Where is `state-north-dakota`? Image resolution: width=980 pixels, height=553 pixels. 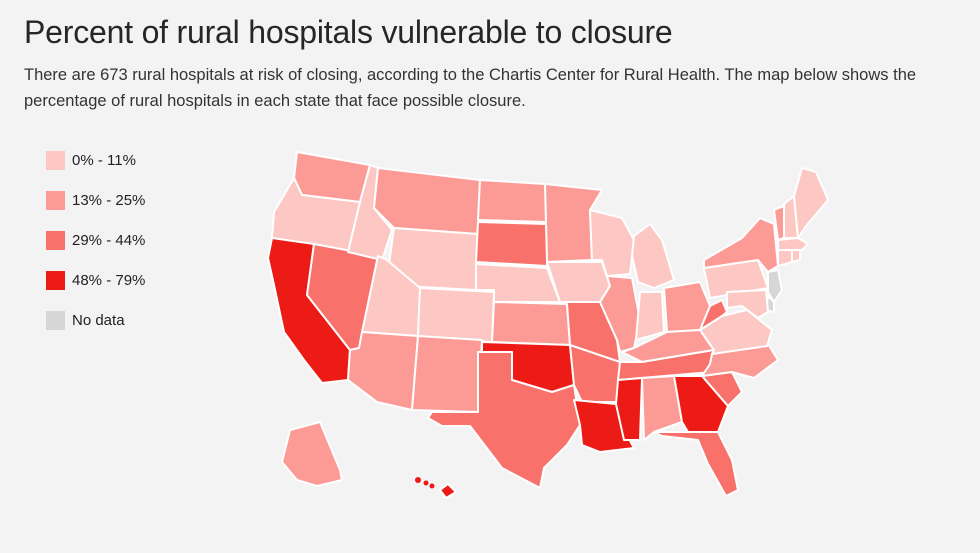
state-north-dakota is located at coordinates (512, 201).